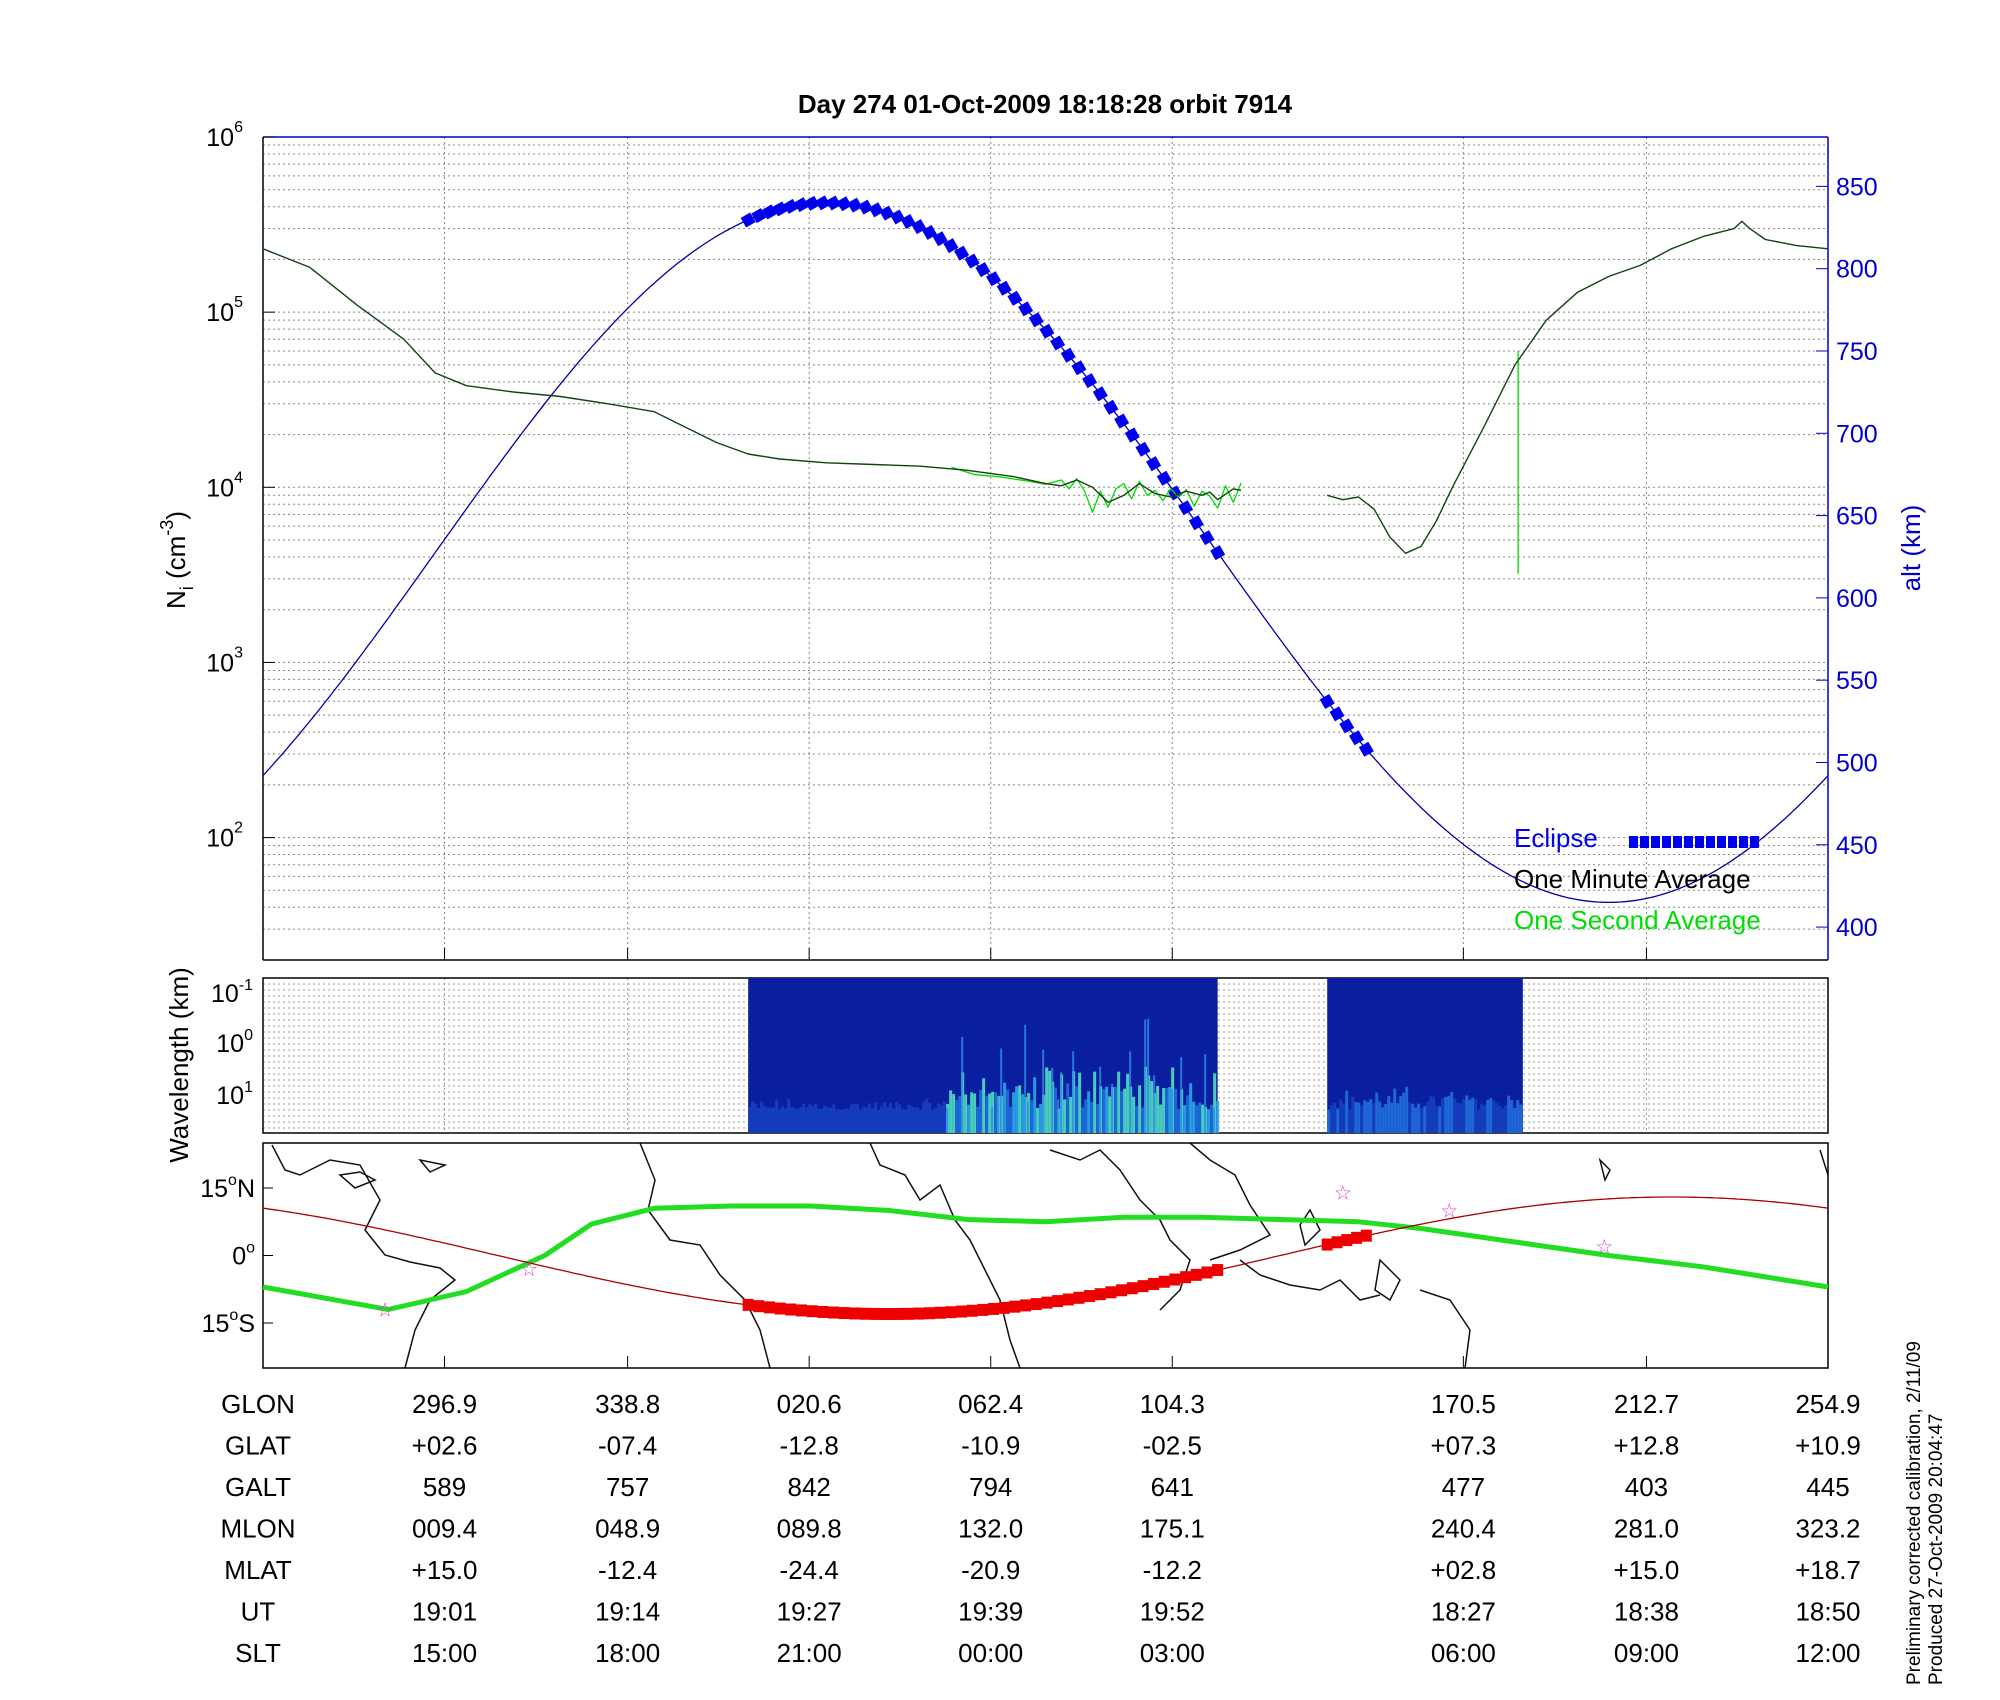 The height and width of the screenshot is (1700, 2000). Describe the element at coordinates (179, 1065) in the screenshot. I see `spectrogram-y-label: Wavelength (km)` at that location.